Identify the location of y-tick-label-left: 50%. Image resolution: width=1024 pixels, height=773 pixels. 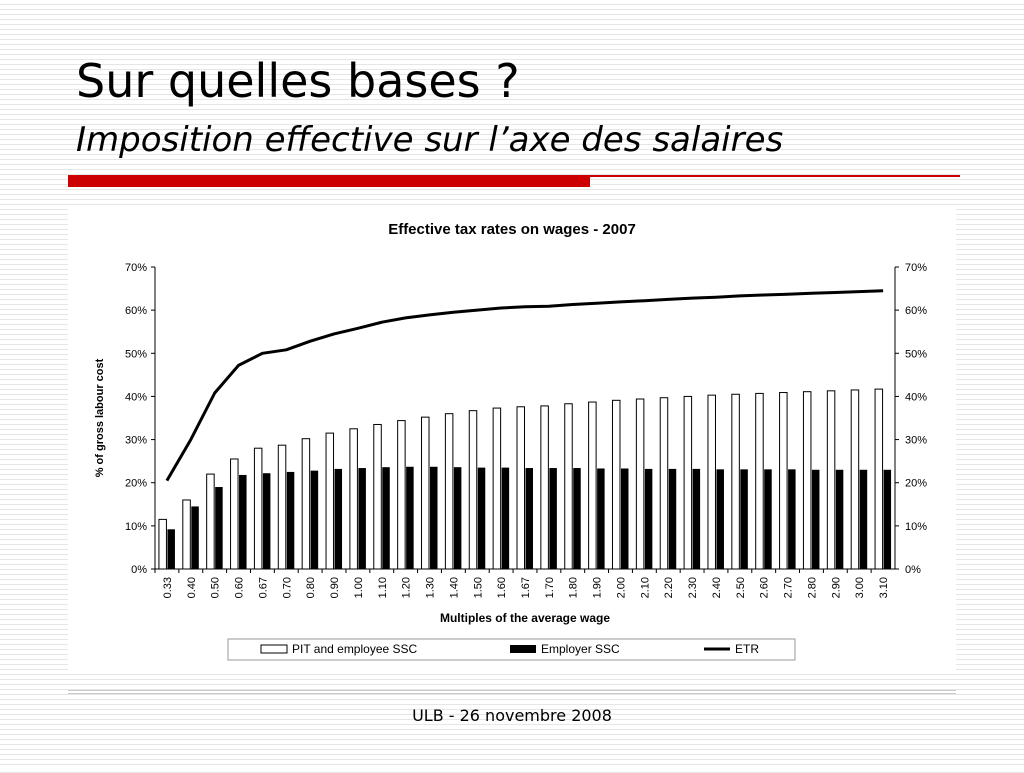
(136, 354).